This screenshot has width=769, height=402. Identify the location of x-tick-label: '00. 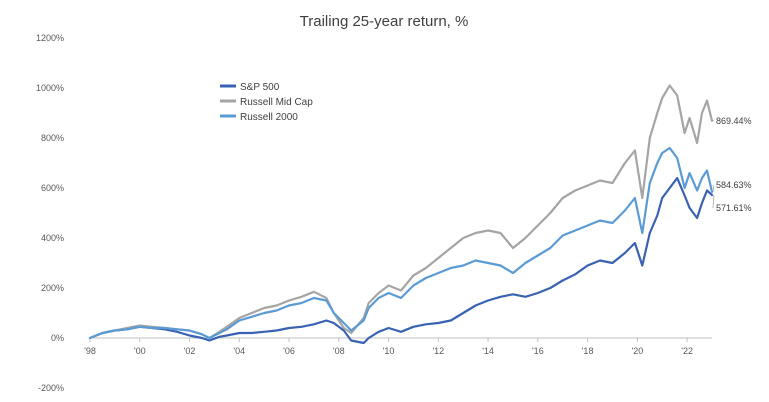
(140, 351).